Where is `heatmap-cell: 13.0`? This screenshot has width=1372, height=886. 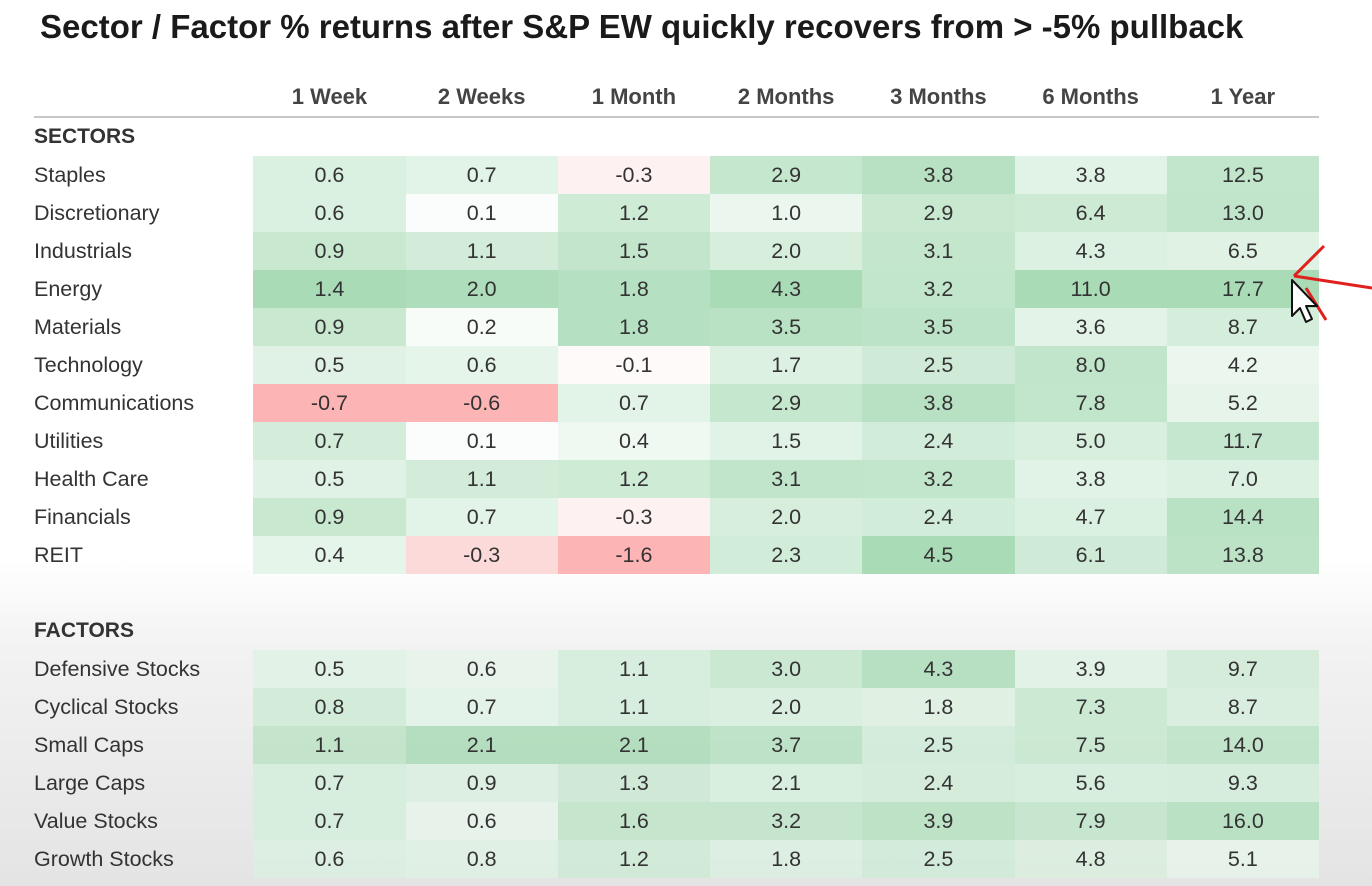
heatmap-cell: 13.0 is located at coordinates (1242, 213).